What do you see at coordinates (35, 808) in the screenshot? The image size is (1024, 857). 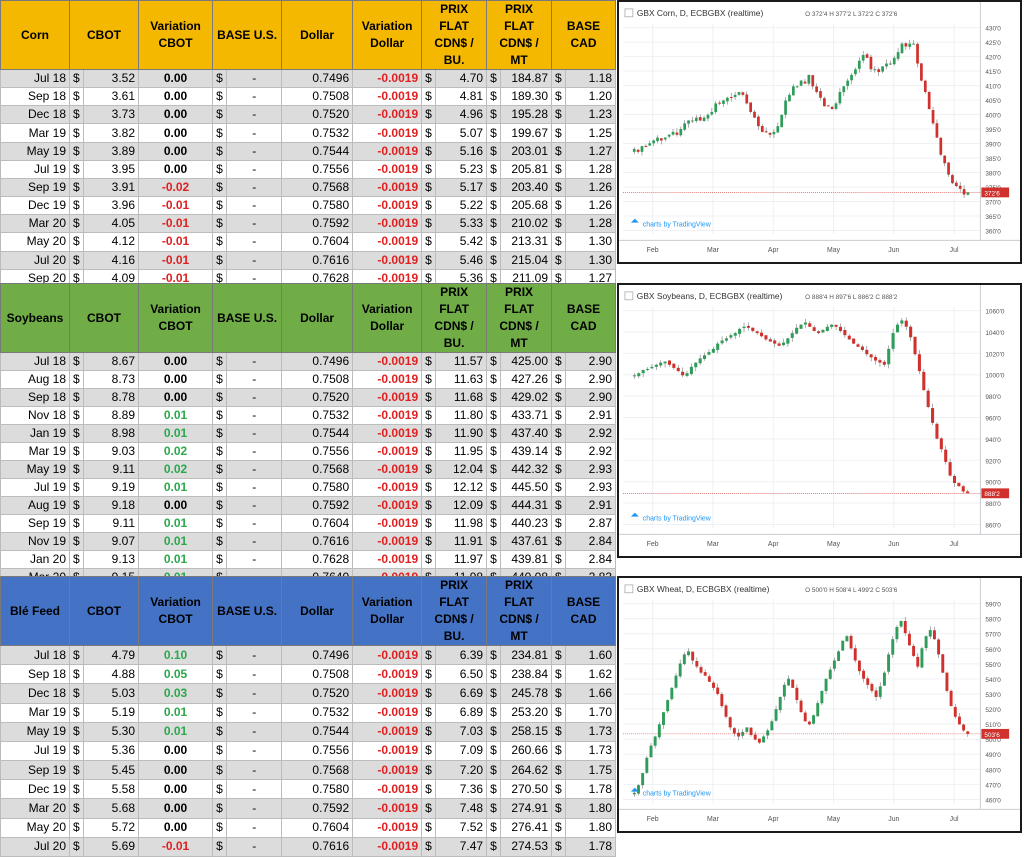 I see `contract-month: Mar 20` at bounding box center [35, 808].